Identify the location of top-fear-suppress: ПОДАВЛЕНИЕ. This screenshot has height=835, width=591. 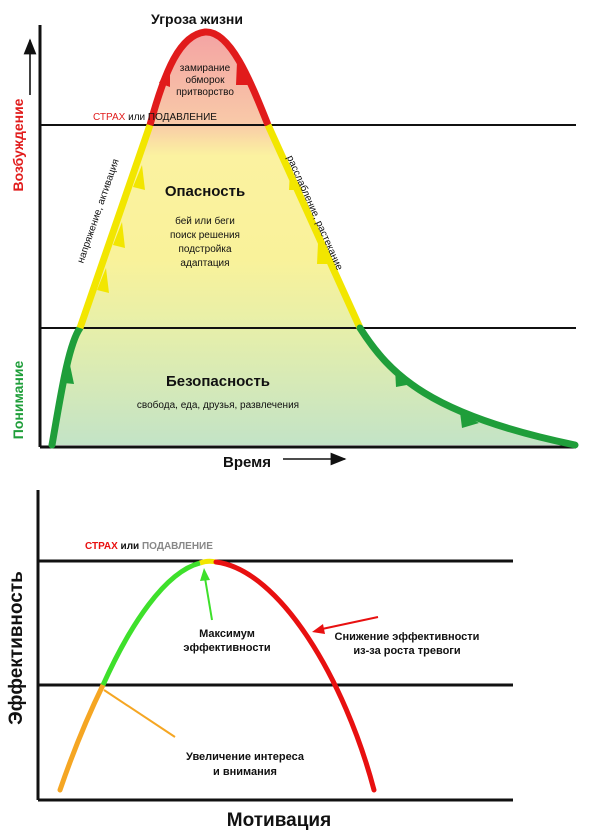
(182, 117).